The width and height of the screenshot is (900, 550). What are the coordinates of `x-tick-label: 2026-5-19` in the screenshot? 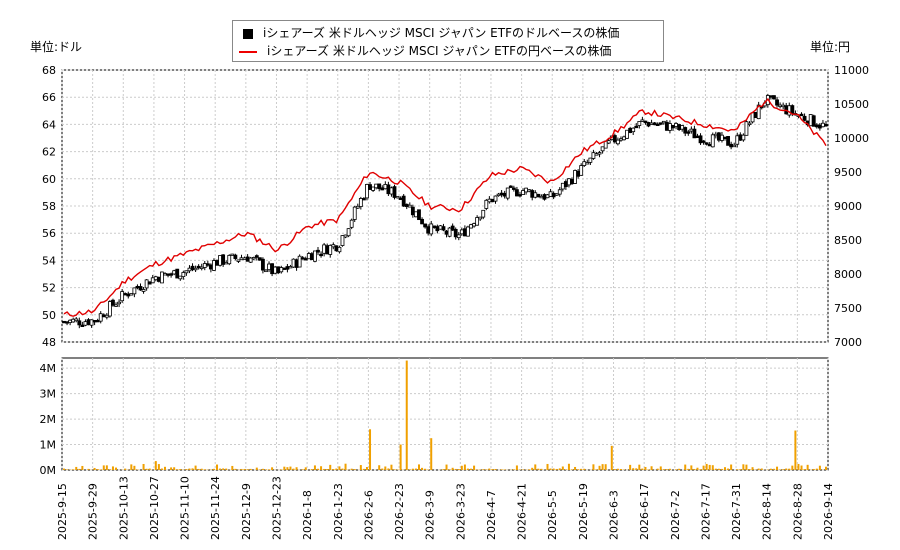 It's located at (583, 511).